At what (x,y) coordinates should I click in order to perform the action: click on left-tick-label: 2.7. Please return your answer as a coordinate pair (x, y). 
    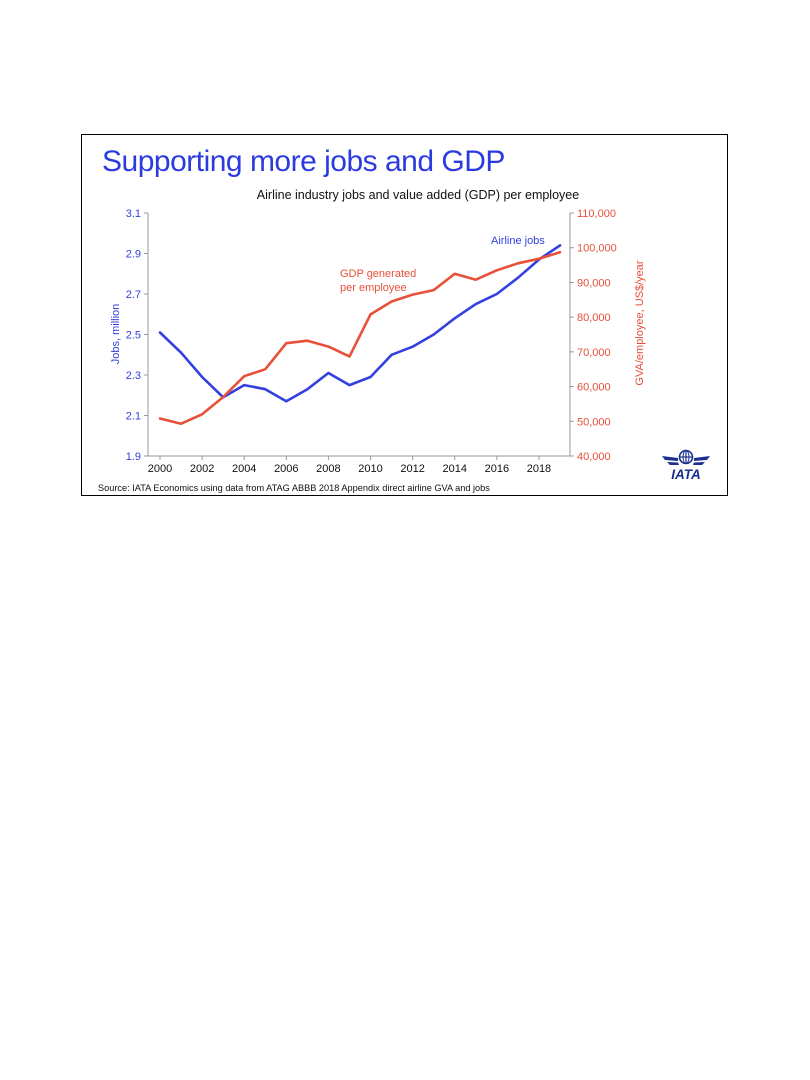
    Looking at the image, I should click on (133, 295).